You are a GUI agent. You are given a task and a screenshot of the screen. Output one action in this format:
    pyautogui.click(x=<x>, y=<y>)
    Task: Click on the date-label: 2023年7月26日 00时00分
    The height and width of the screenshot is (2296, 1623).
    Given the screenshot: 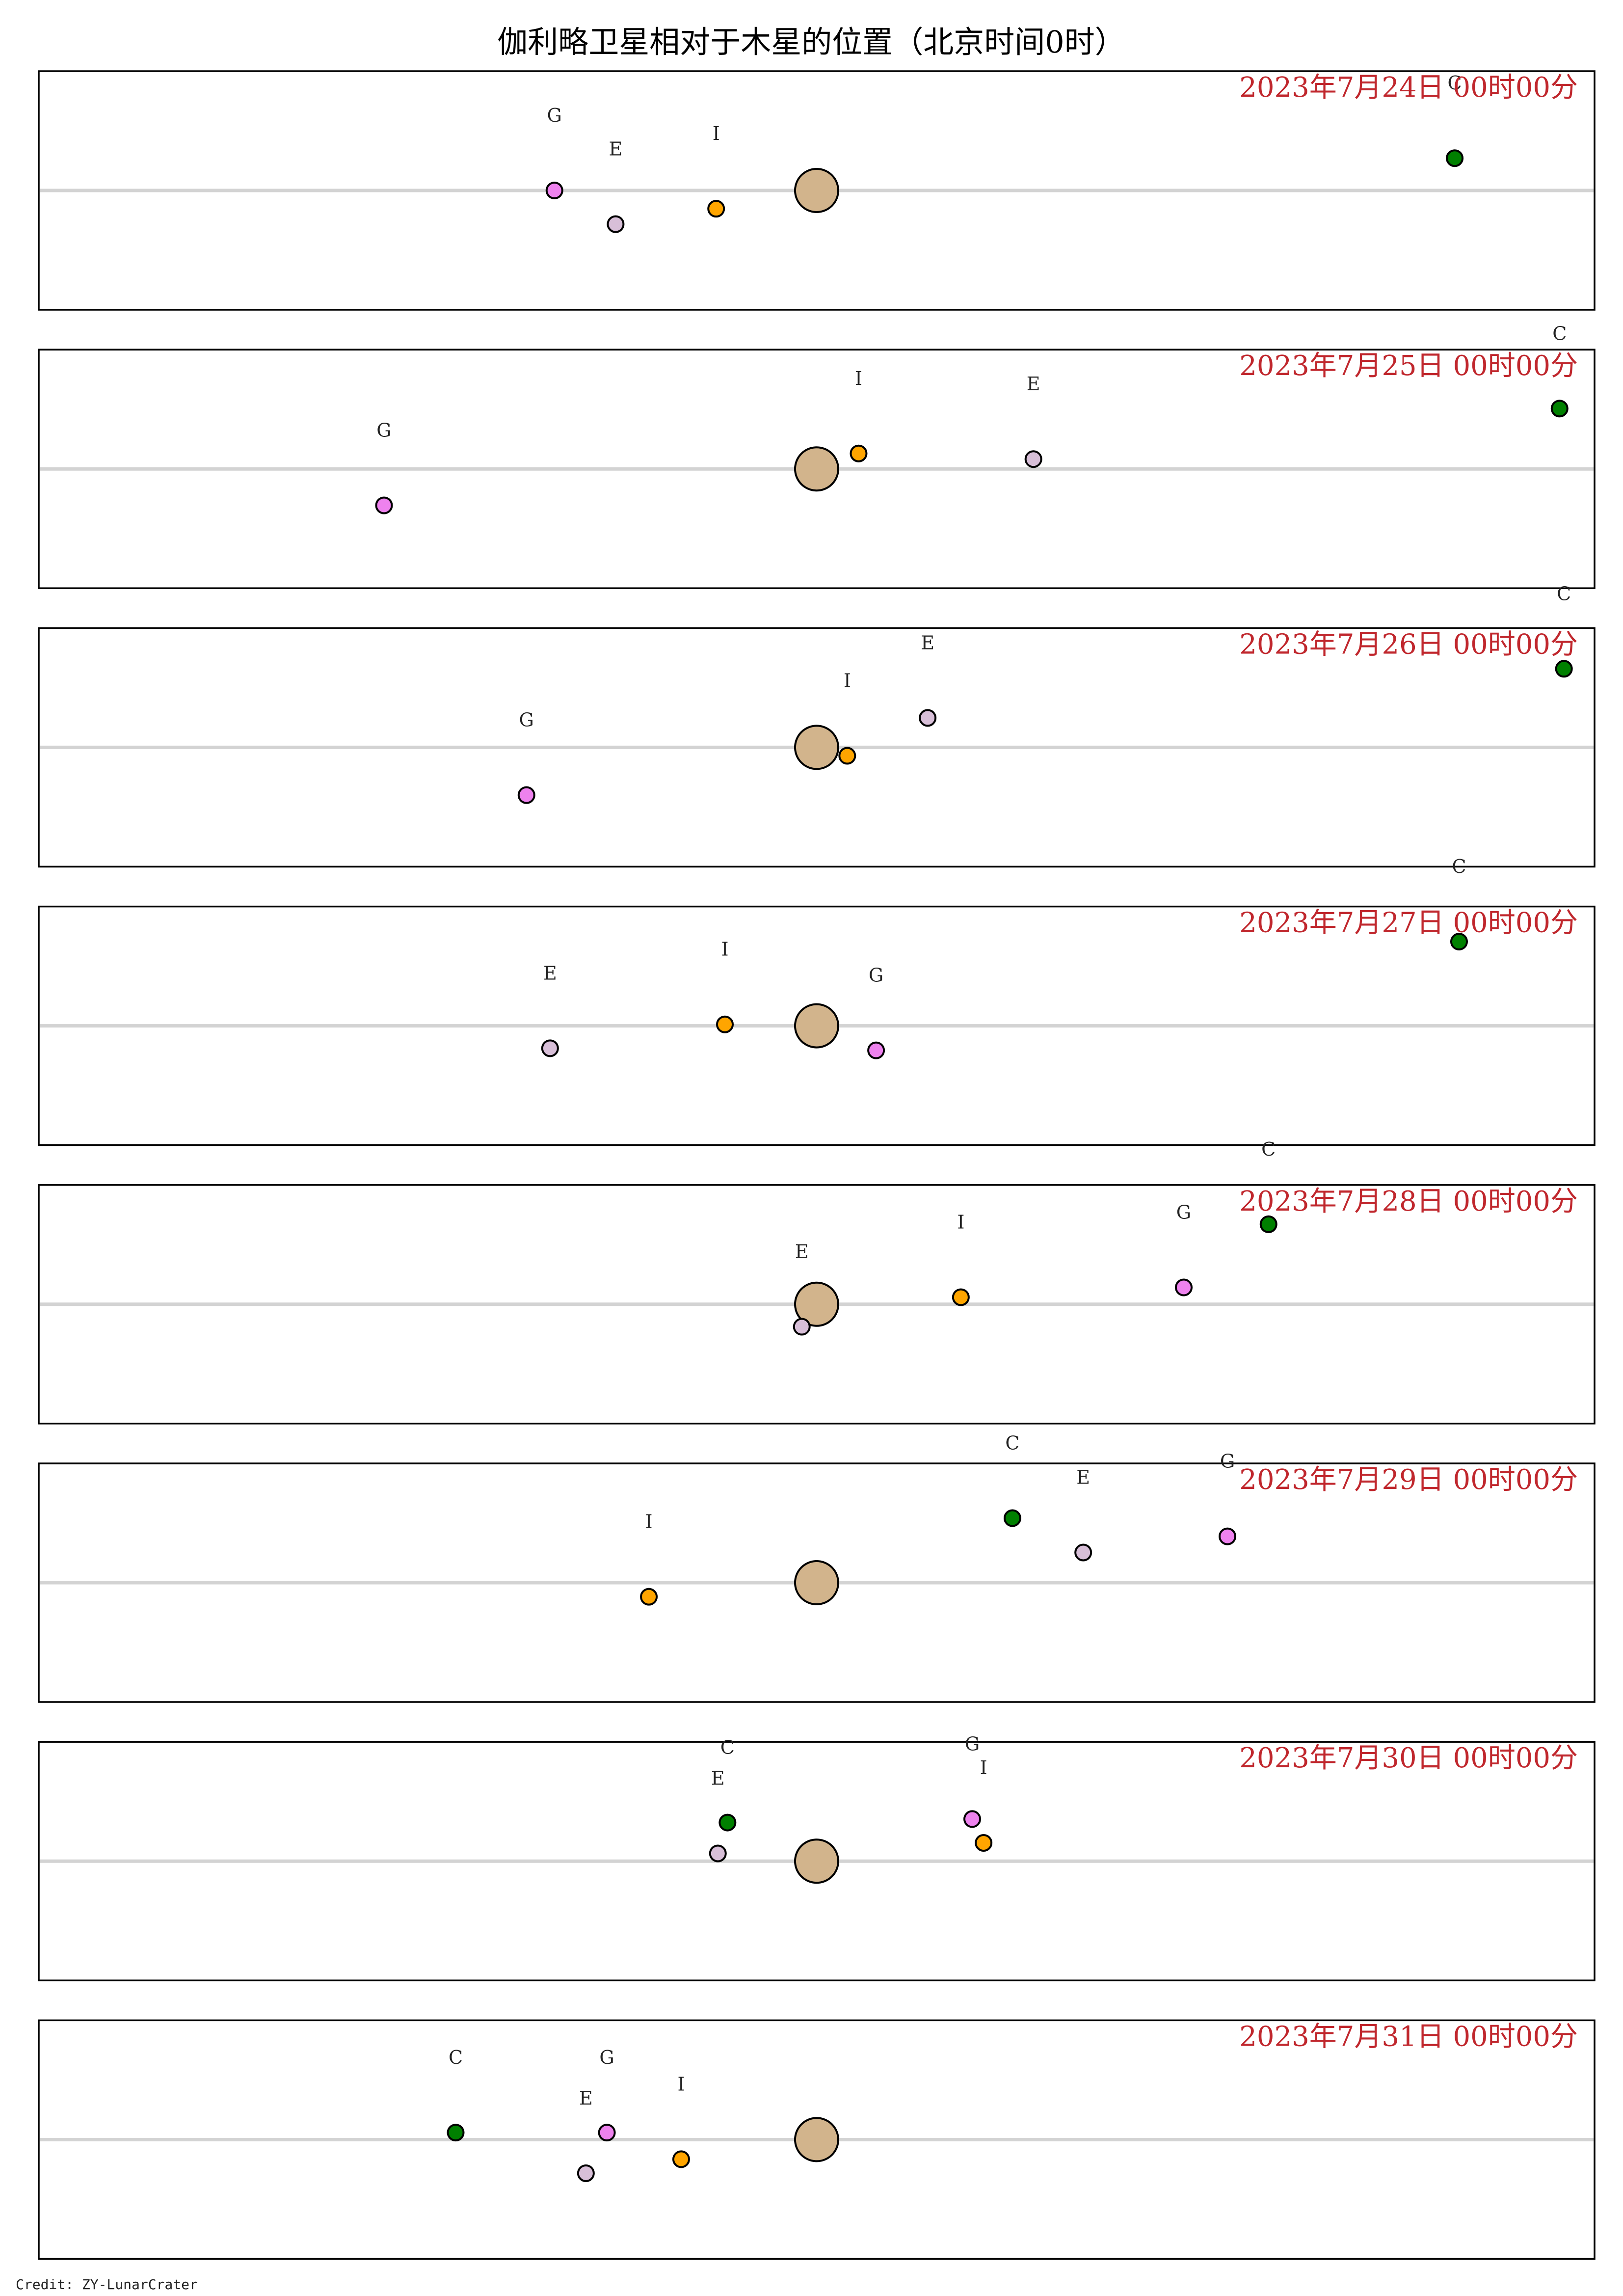 What is the action you would take?
    pyautogui.click(x=1408, y=644)
    